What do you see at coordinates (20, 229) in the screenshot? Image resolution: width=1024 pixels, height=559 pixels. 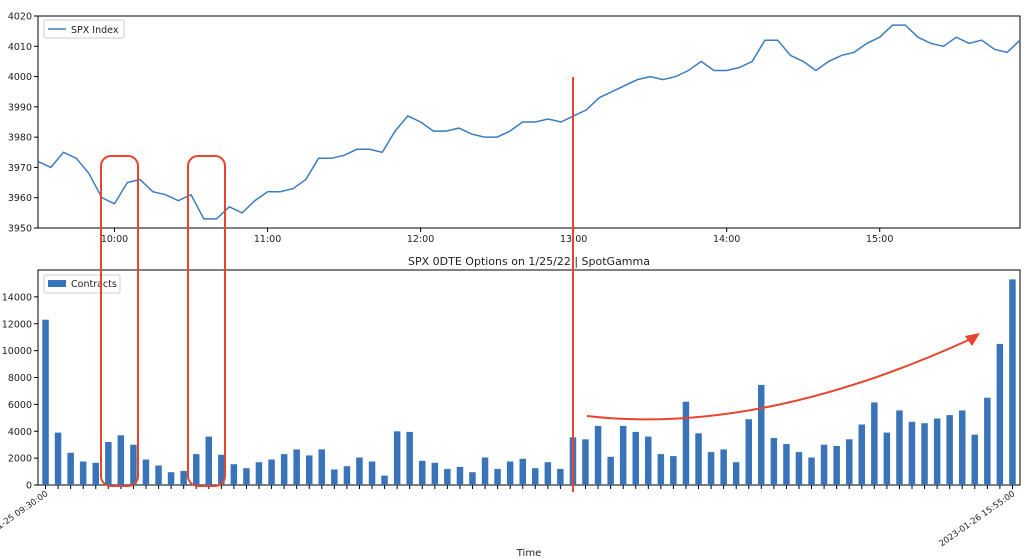 I see `top-y-tick-label: 3950` at bounding box center [20, 229].